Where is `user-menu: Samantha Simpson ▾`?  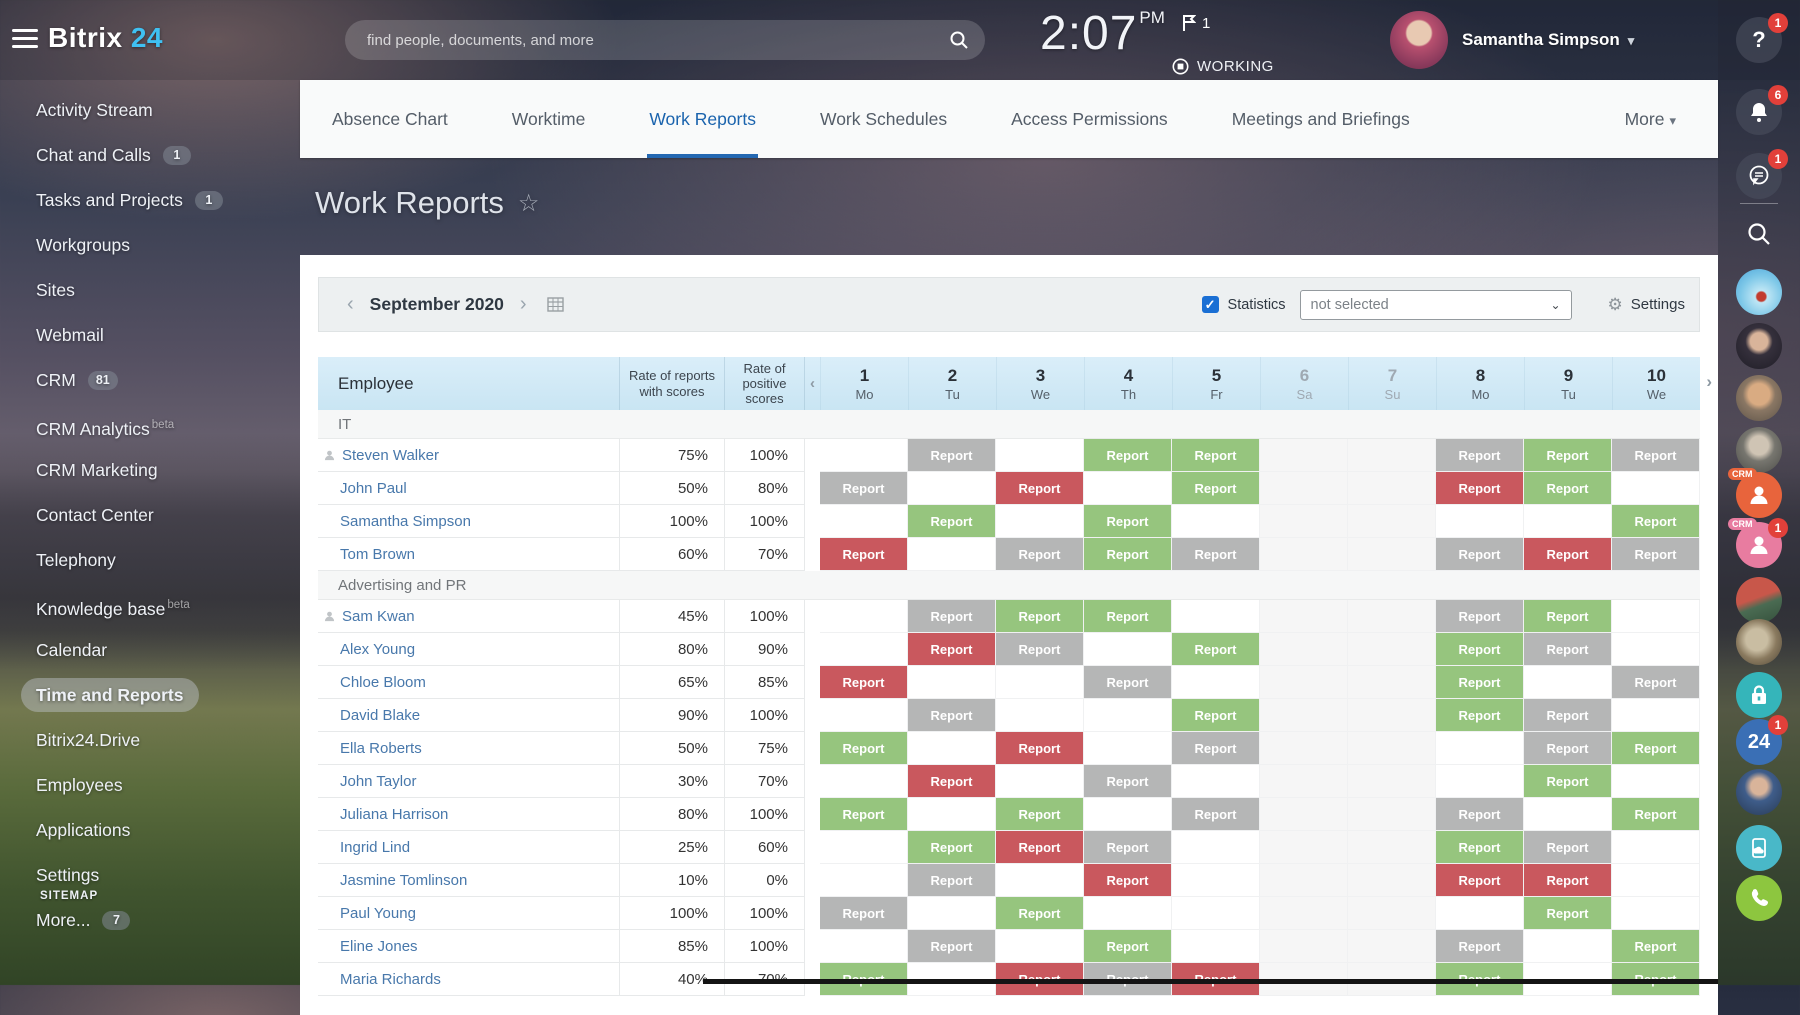 user-menu: Samantha Simpson ▾ is located at coordinates (1548, 39).